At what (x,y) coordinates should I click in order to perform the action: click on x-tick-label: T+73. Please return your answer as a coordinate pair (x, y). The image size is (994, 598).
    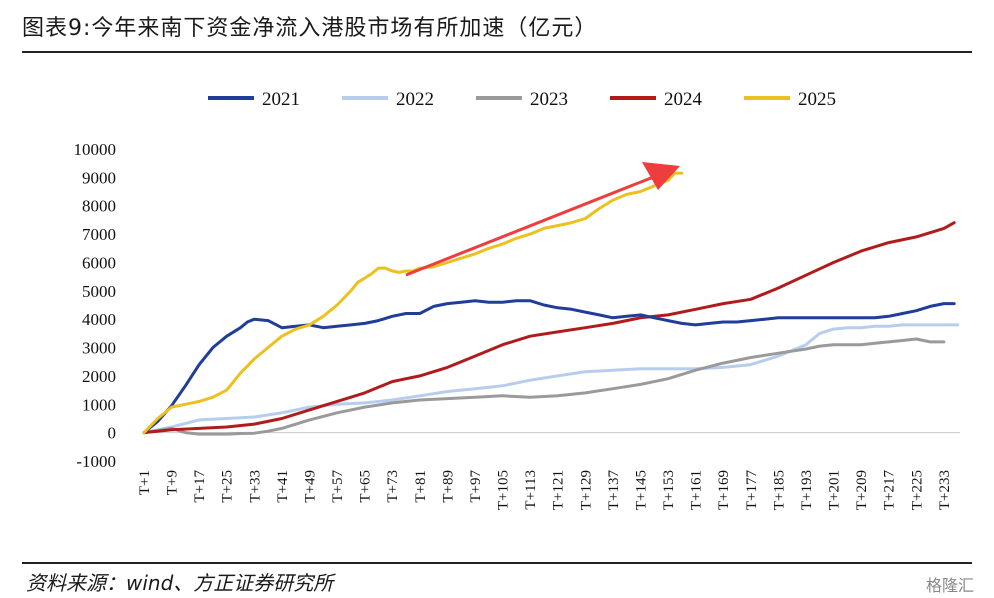
    Looking at the image, I should click on (393, 486).